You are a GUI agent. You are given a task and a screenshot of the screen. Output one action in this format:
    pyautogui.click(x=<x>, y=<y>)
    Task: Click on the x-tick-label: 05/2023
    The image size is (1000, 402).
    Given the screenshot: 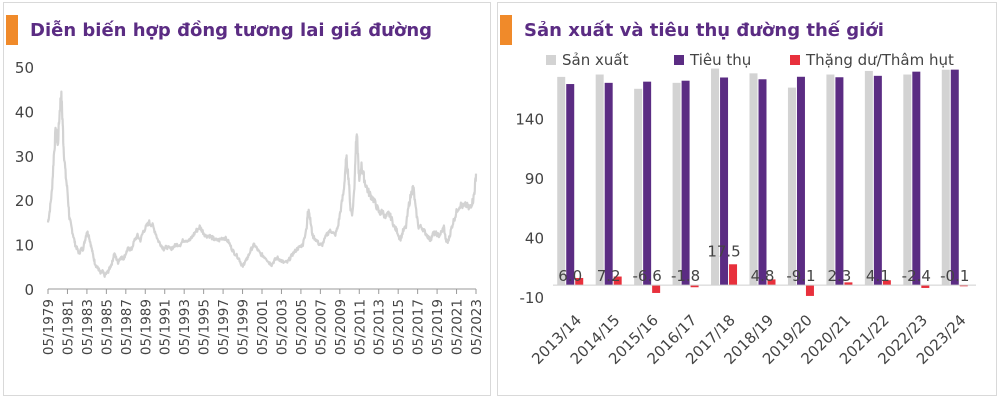 What is the action you would take?
    pyautogui.click(x=477, y=327)
    